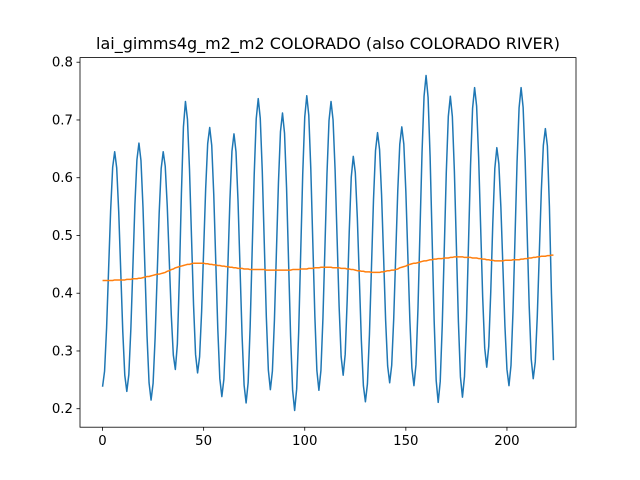 Image resolution: width=640 pixels, height=480 pixels. Describe the element at coordinates (304, 441) in the screenshot. I see `x-tick-label: 100` at that location.